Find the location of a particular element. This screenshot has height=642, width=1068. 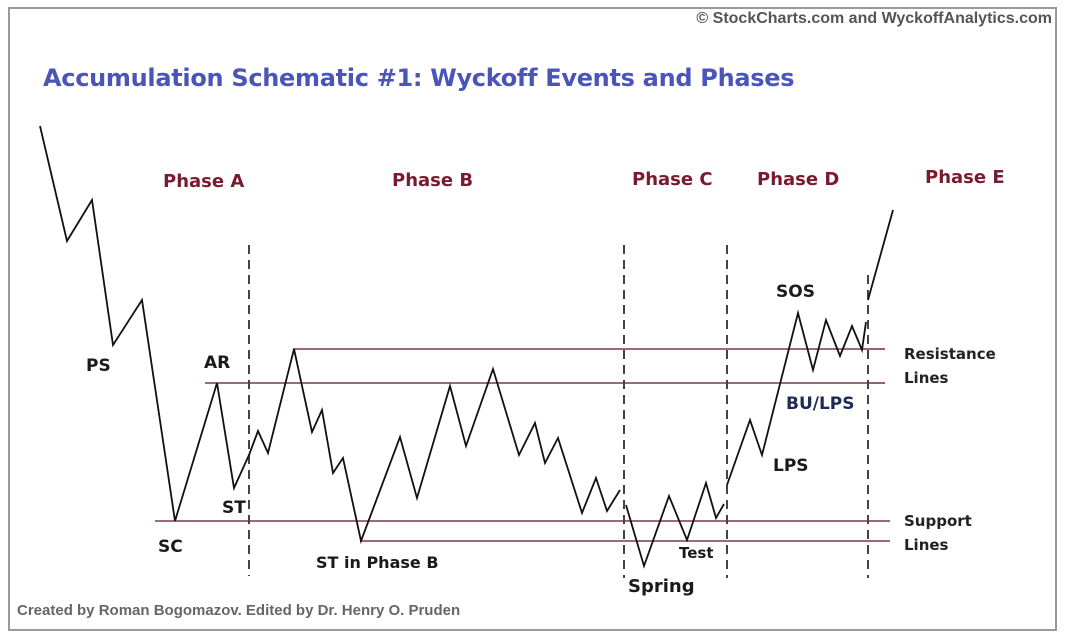

event-sos: SOS is located at coordinates (795, 292).